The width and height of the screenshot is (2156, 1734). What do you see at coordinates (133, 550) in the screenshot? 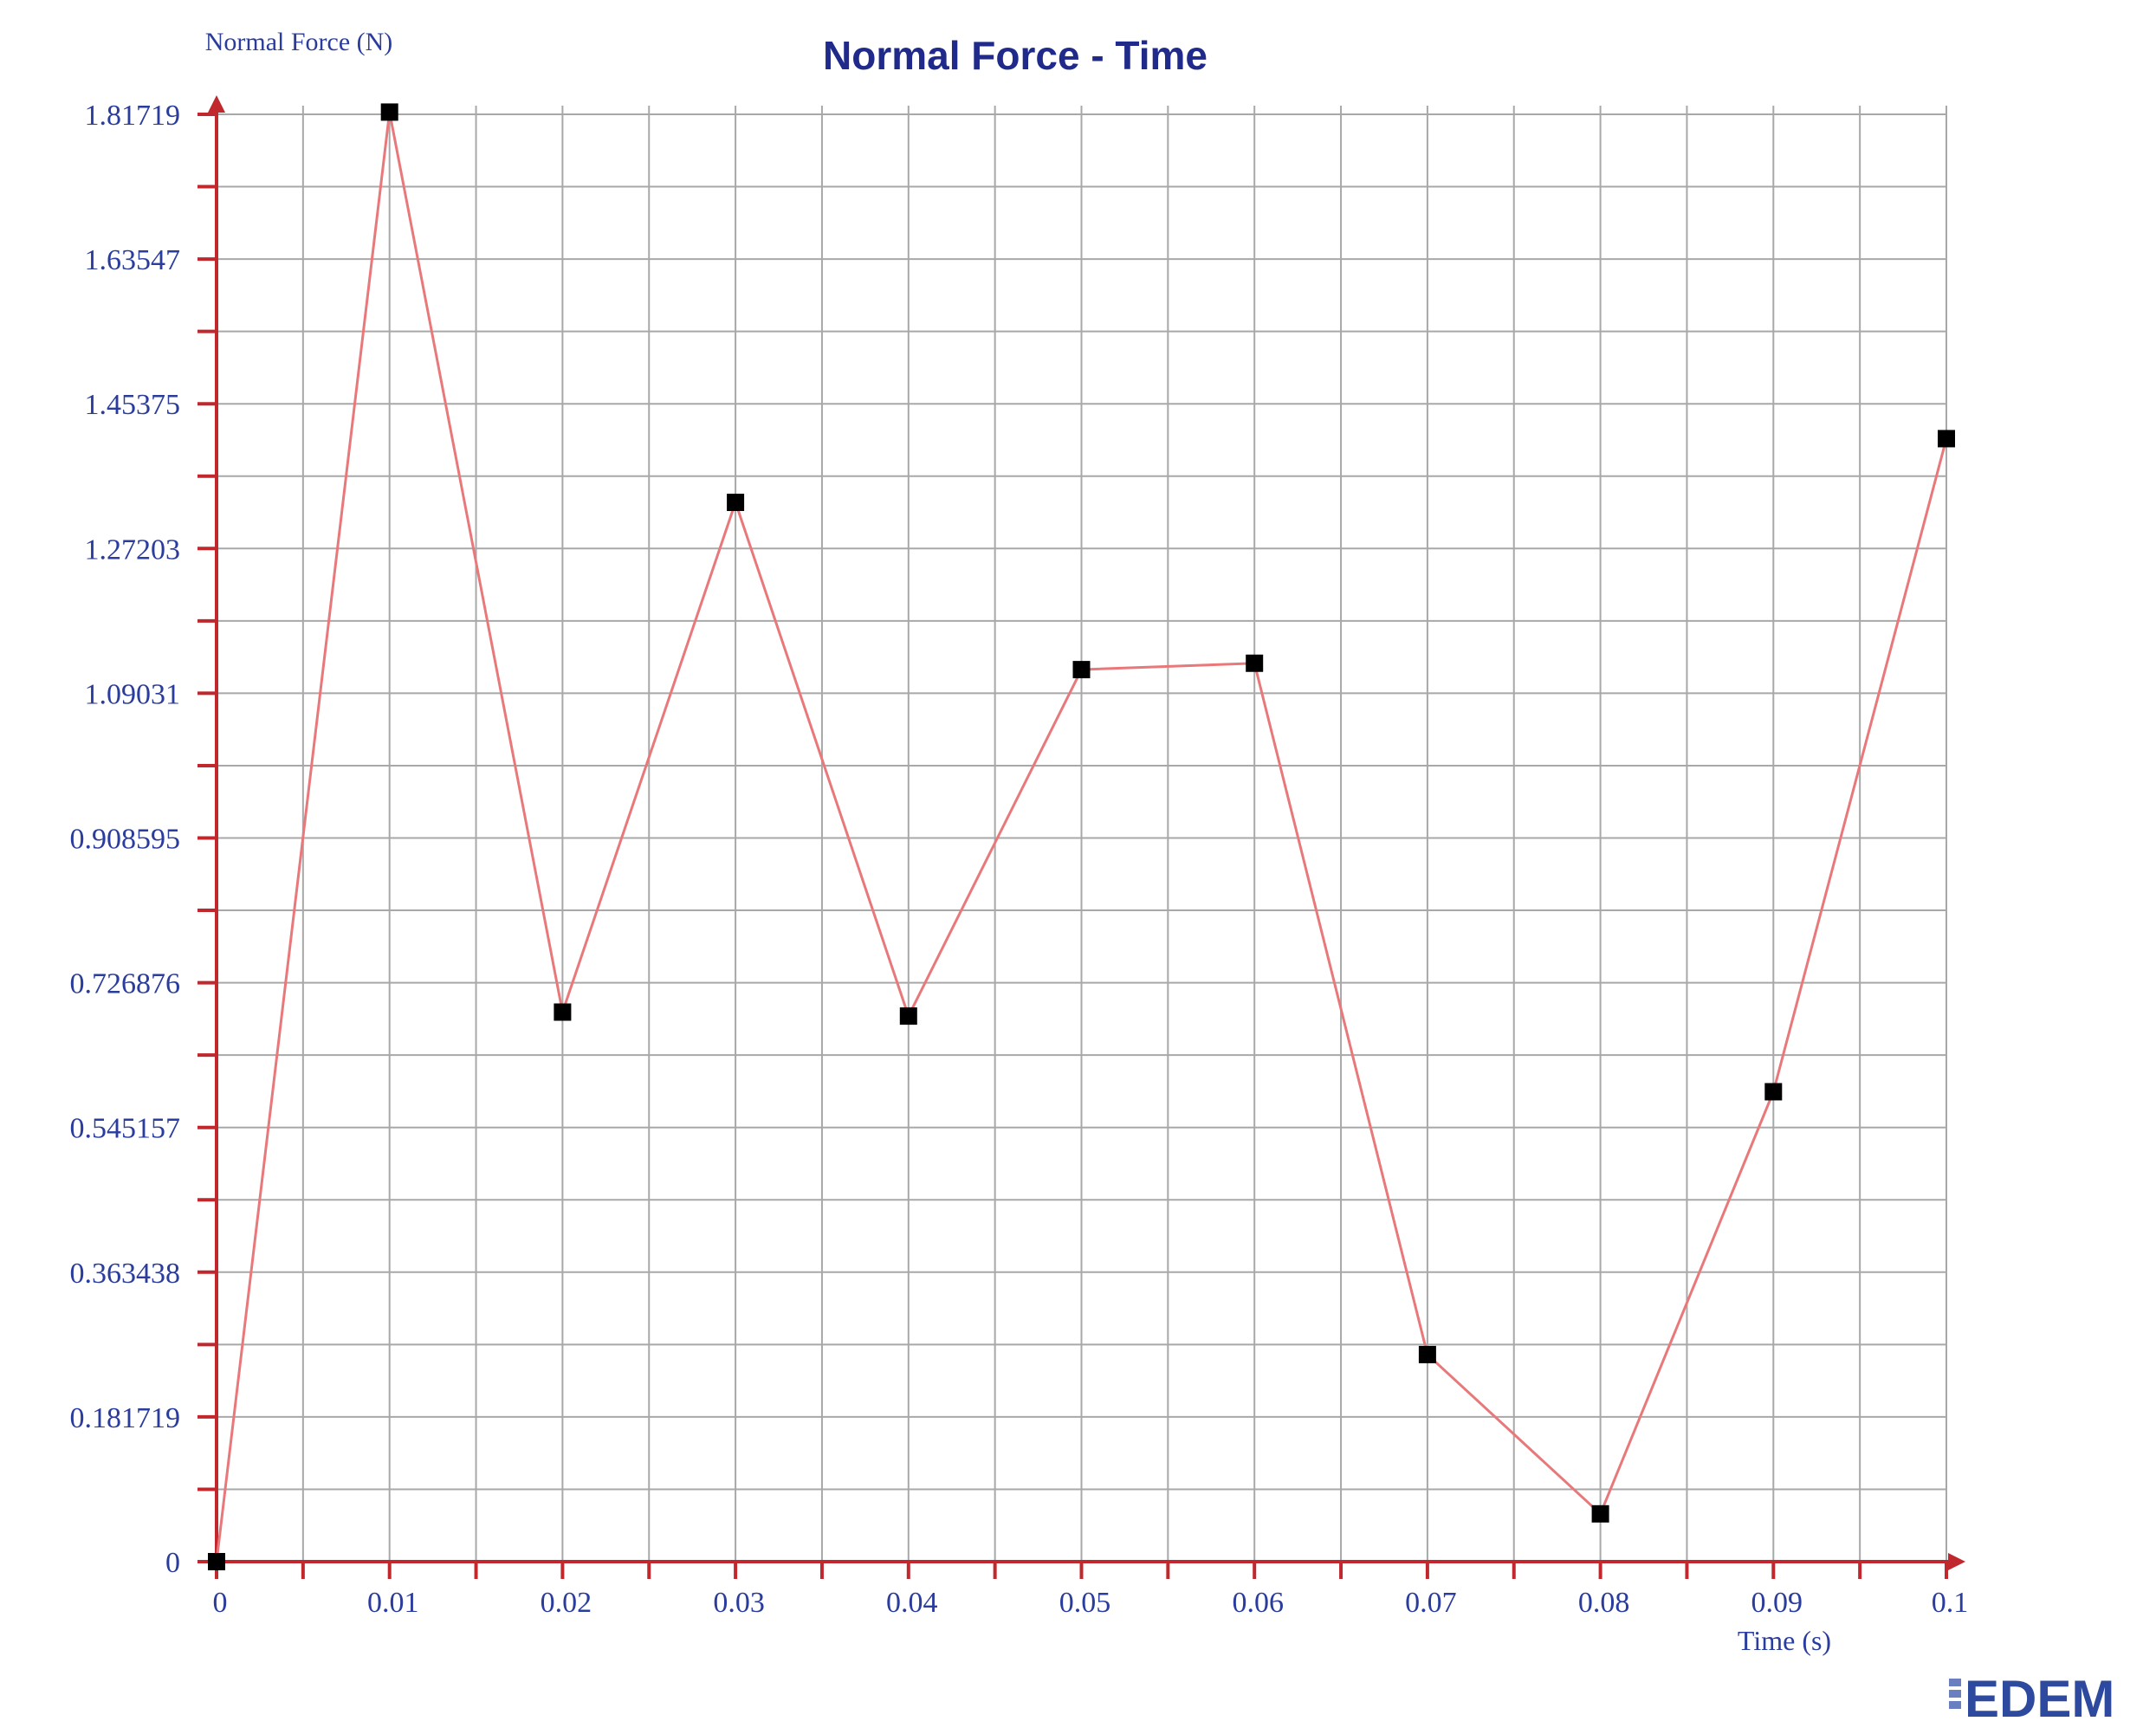
I see `y-tick-label: 1.27203` at bounding box center [133, 550].